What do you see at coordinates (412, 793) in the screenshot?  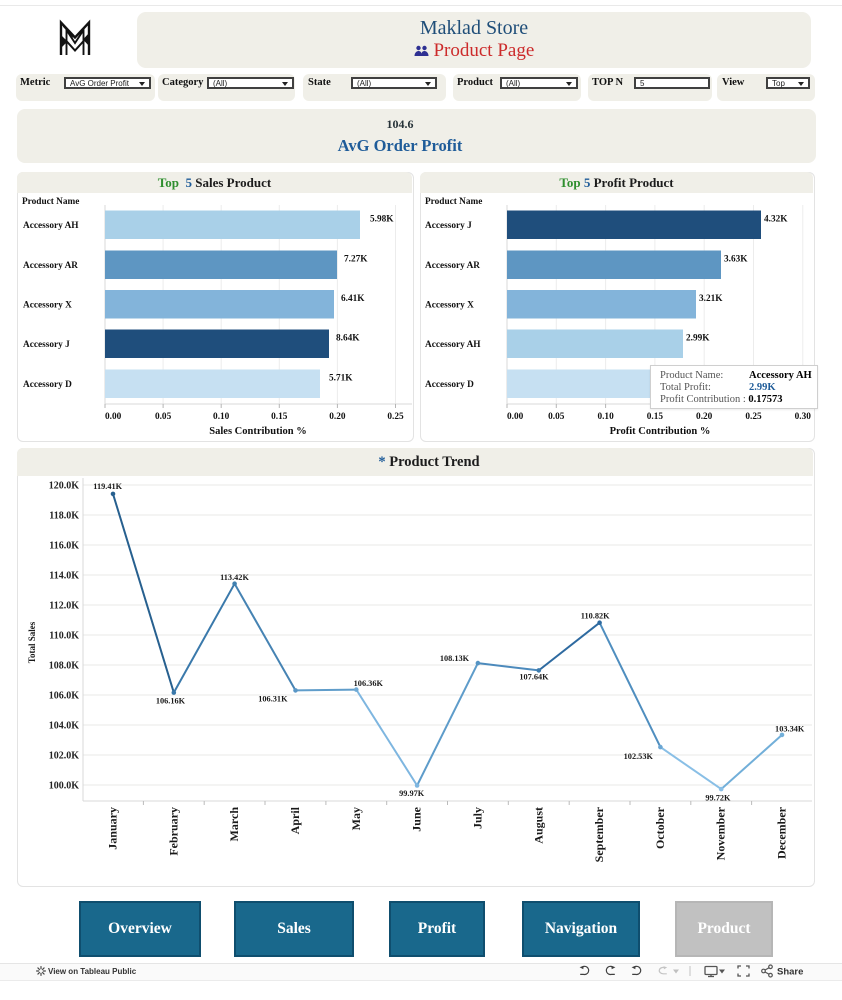 I see `svg-text: 99.97K` at bounding box center [412, 793].